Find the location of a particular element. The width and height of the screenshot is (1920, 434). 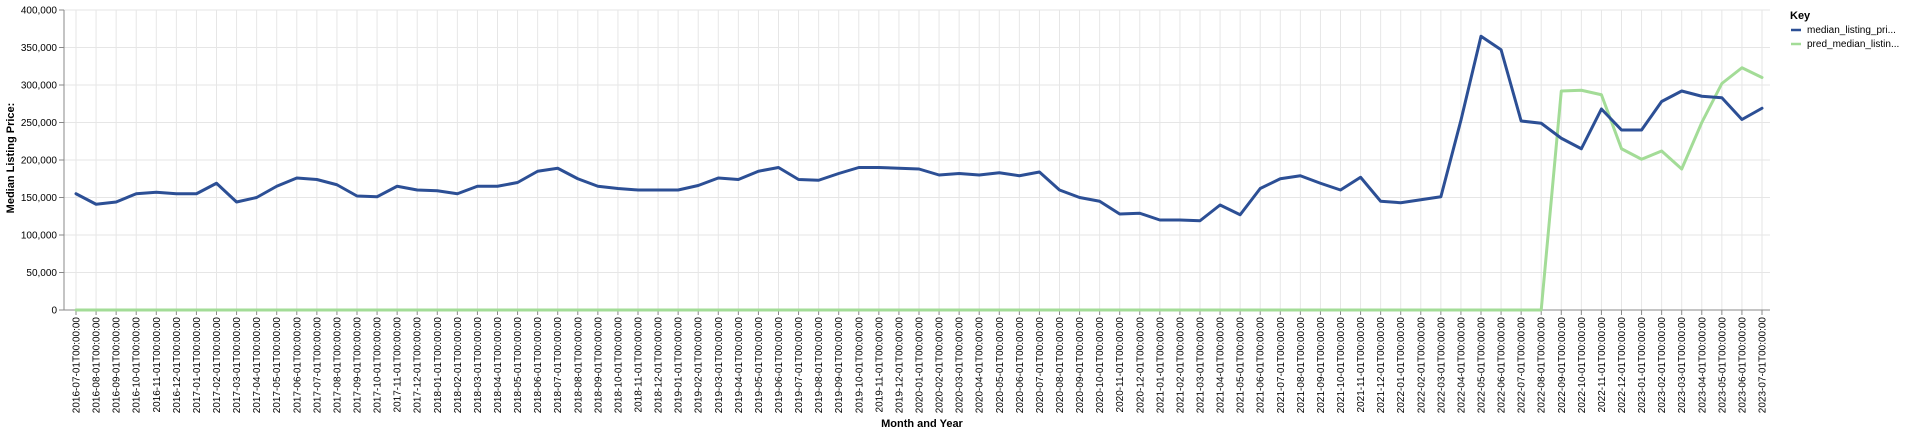

x-tick-label: 2018-10-01T00:00:00 is located at coordinates (618, 365).